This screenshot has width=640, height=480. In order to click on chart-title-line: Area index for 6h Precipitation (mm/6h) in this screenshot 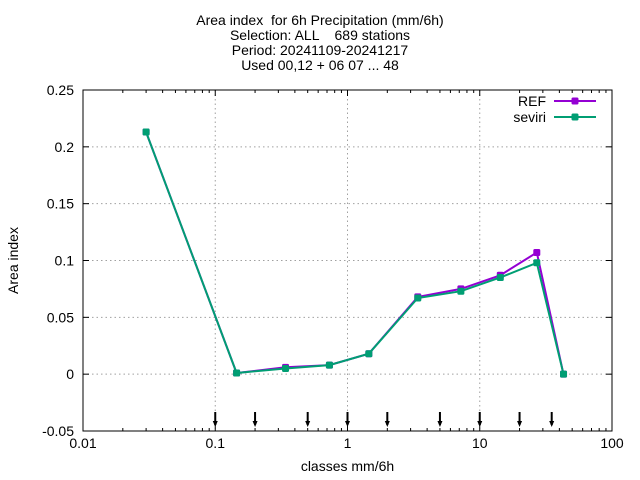, I will do `click(320, 20)`.